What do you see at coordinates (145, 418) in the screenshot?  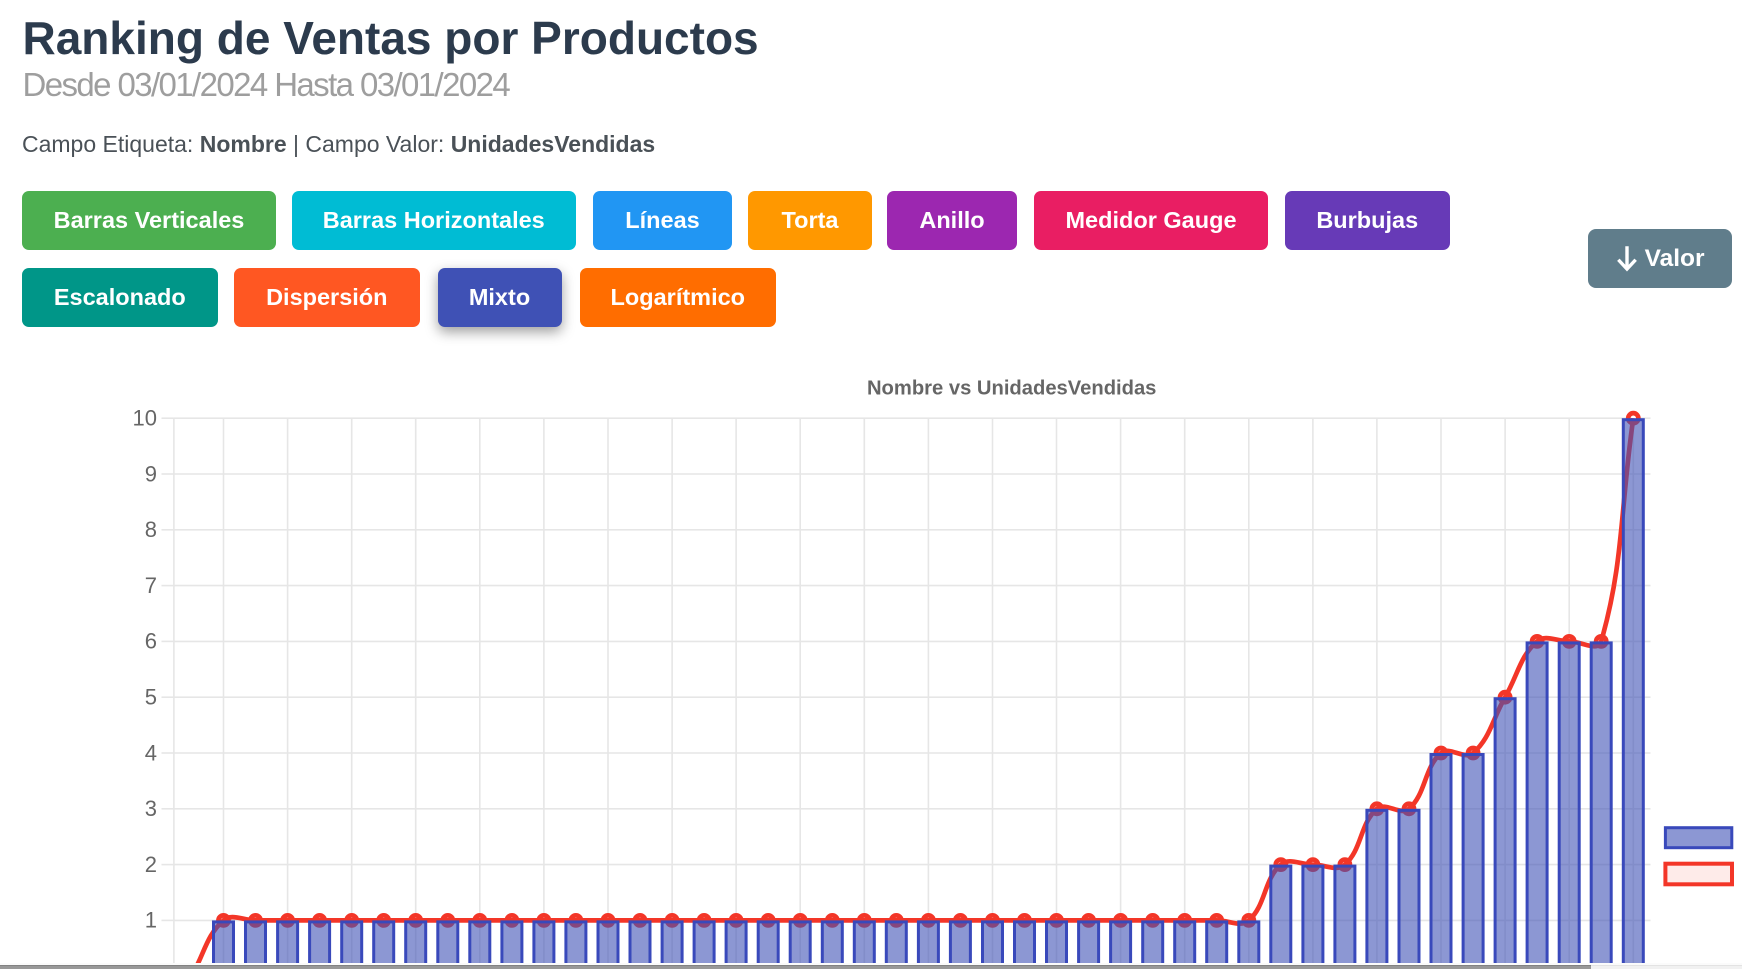 I see `svg-text: 10` at bounding box center [145, 418].